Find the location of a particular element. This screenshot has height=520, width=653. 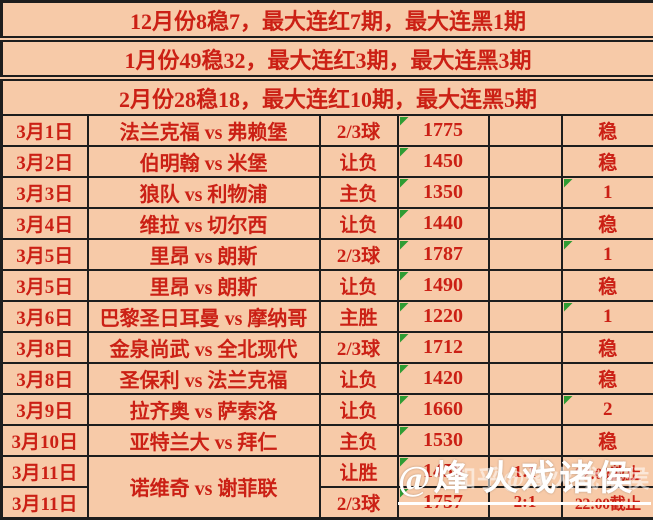

table-row: 3月1日 法兰克福 vs 弗赖堡 2/3球 1775 稳 is located at coordinates (327, 130).